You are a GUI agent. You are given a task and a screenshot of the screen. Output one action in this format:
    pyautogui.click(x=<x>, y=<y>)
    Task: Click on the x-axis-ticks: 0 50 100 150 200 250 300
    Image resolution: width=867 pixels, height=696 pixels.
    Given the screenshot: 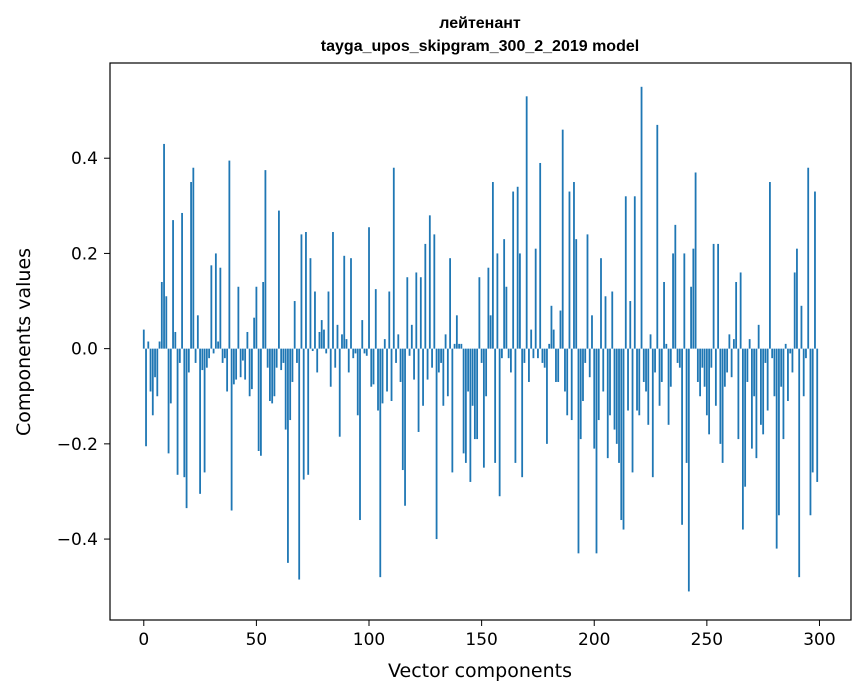 What is the action you would take?
    pyautogui.click(x=487, y=635)
    